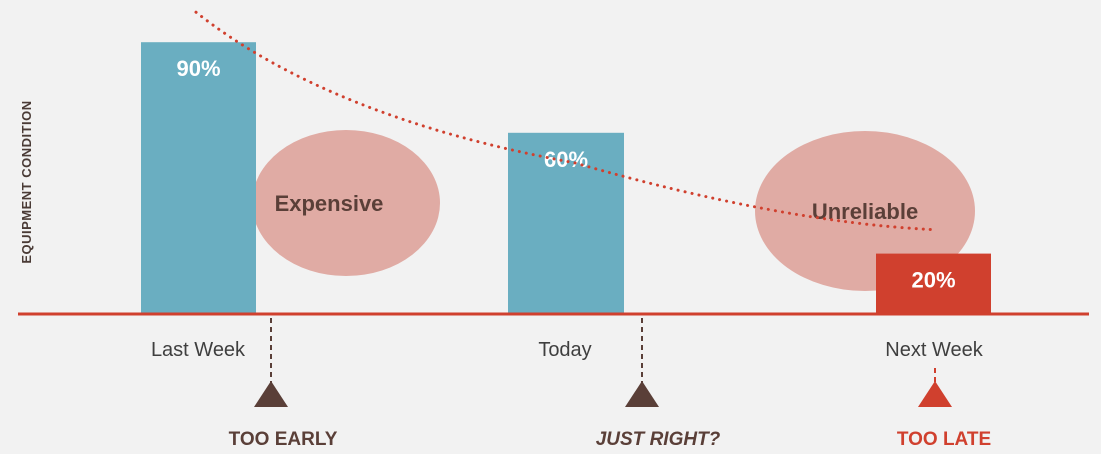 Image resolution: width=1101 pixels, height=454 pixels. Describe the element at coordinates (283, 439) in the screenshot. I see `marker-label: TOO EARLY` at that location.